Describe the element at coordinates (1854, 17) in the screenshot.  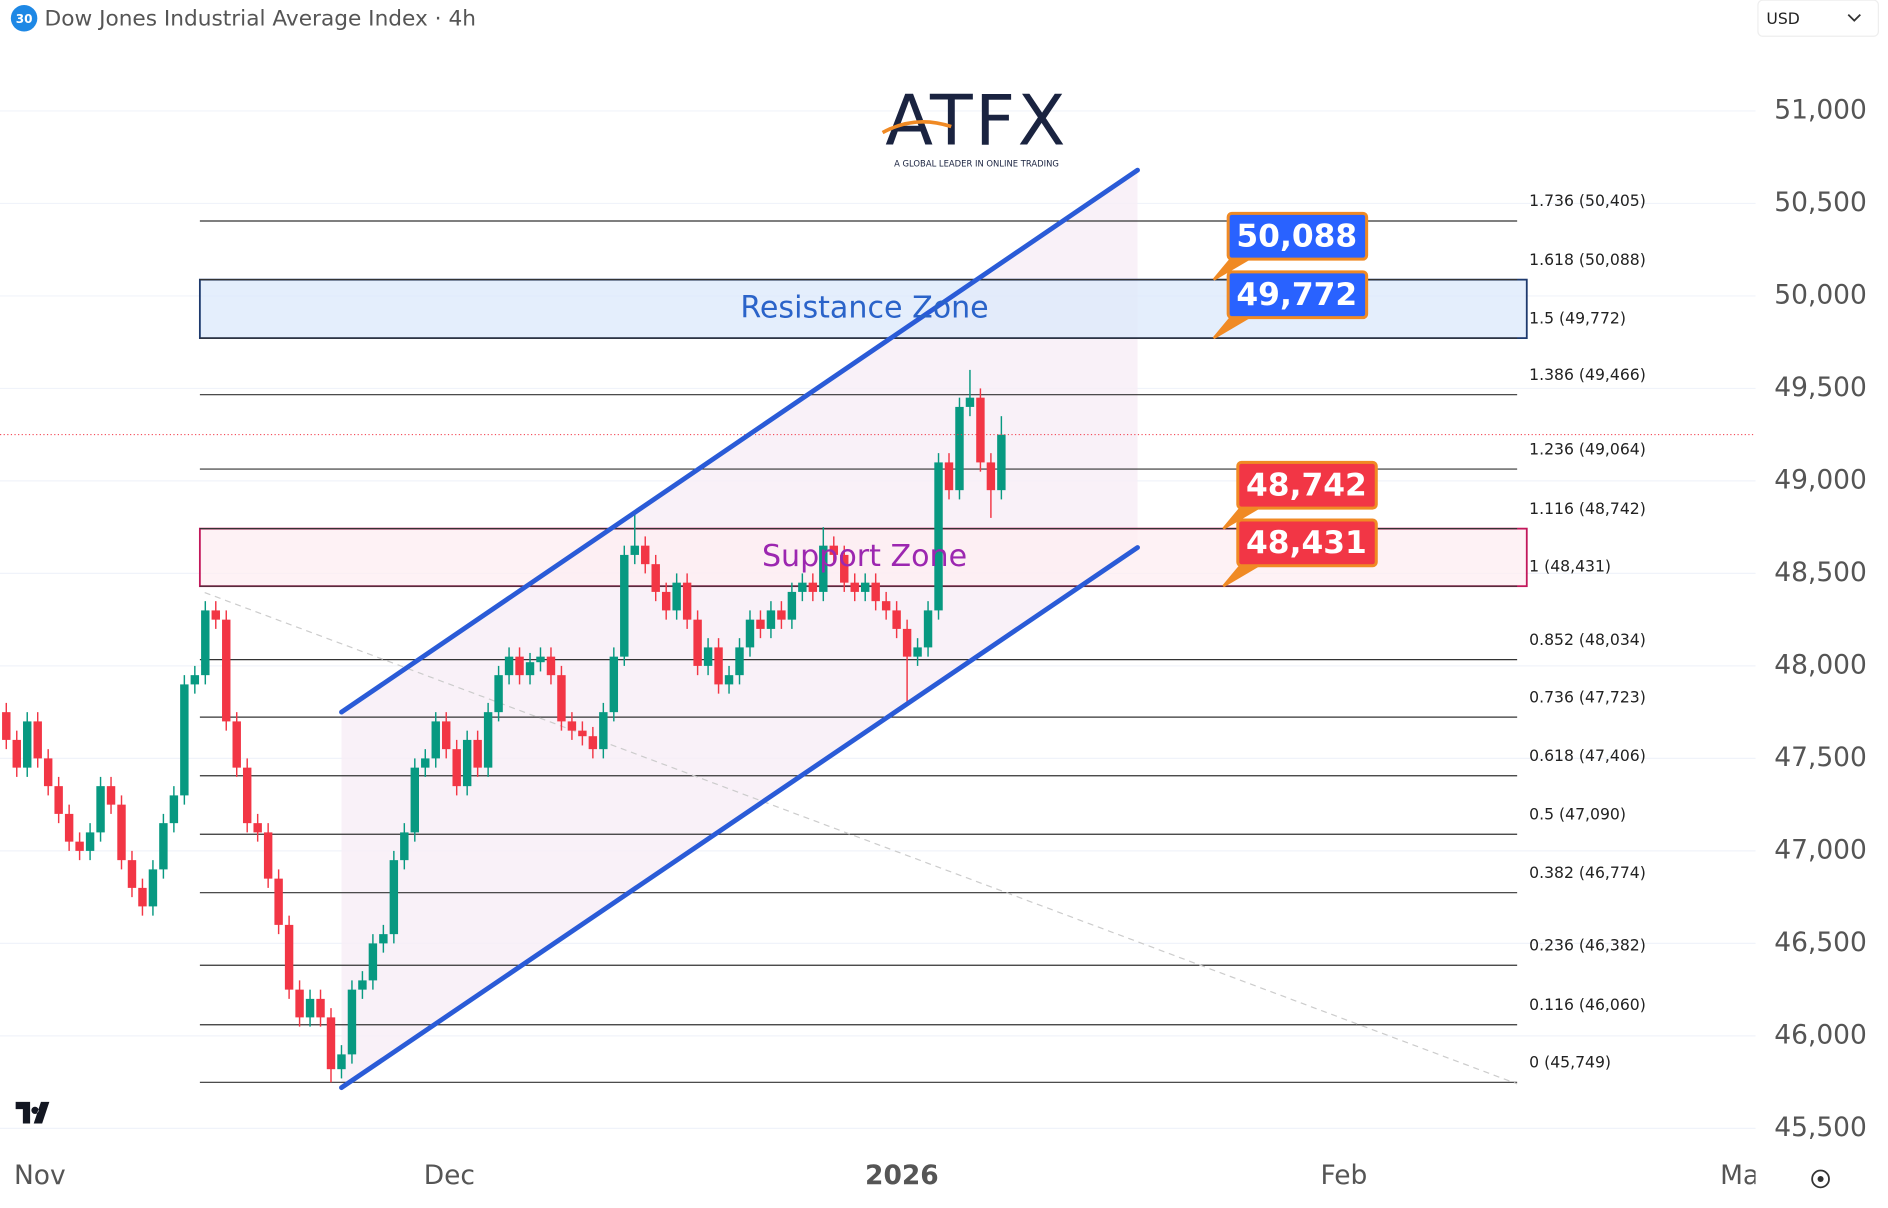
I see `dropdown-icon` at that location.